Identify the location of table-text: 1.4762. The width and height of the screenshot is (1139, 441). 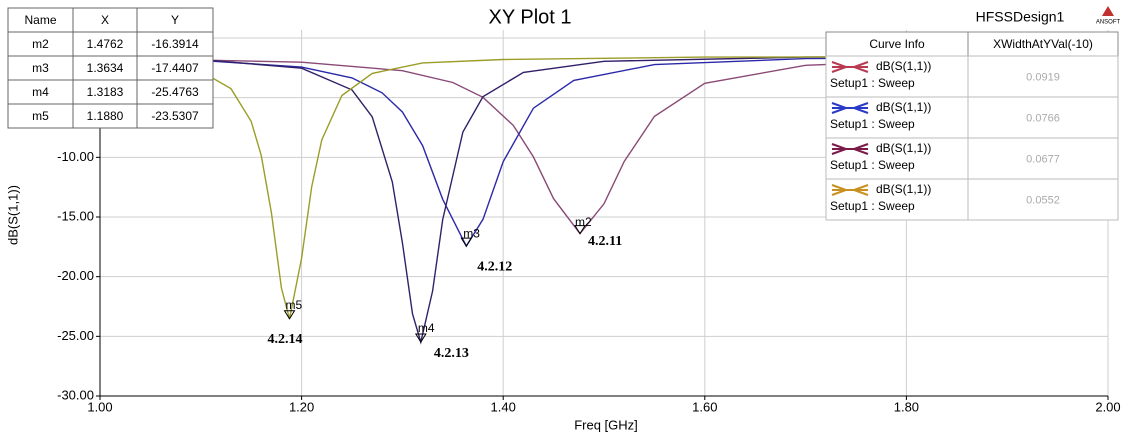
(105, 44).